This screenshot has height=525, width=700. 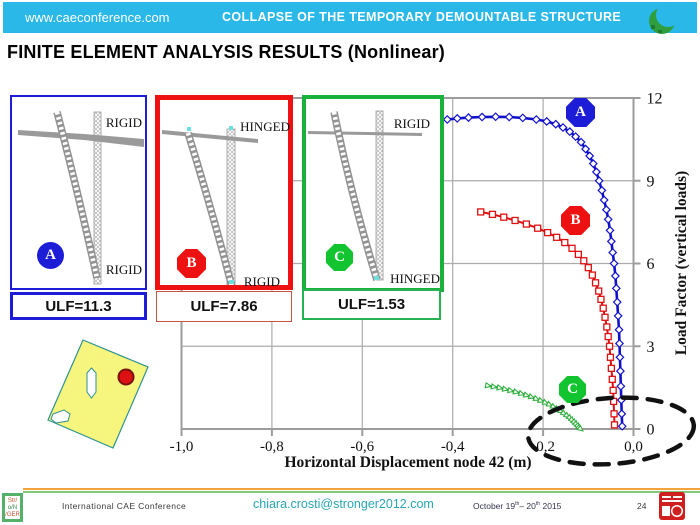 I want to click on svg-text: o/N, so click(x=12, y=508).